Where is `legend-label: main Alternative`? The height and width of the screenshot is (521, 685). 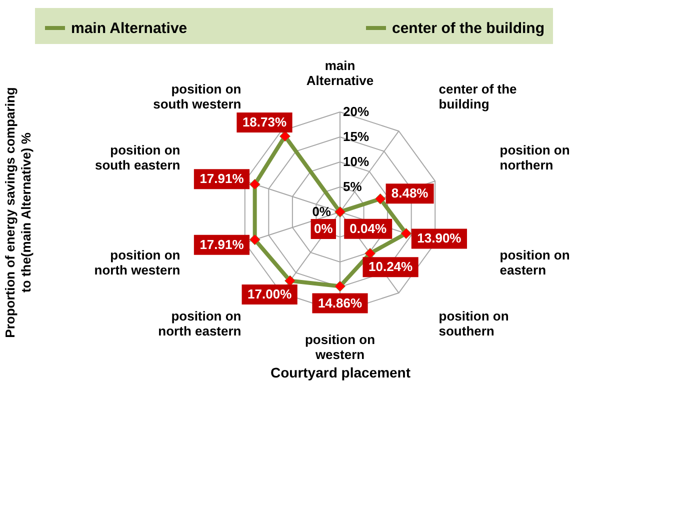 legend-label: main Alternative is located at coordinates (129, 28).